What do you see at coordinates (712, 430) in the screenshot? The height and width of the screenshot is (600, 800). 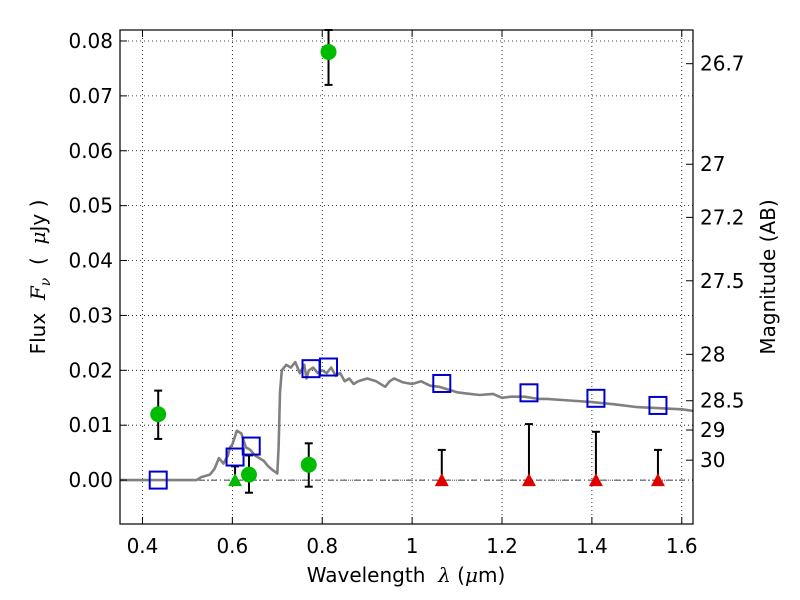 I see `mag-tick-label: 29` at bounding box center [712, 430].